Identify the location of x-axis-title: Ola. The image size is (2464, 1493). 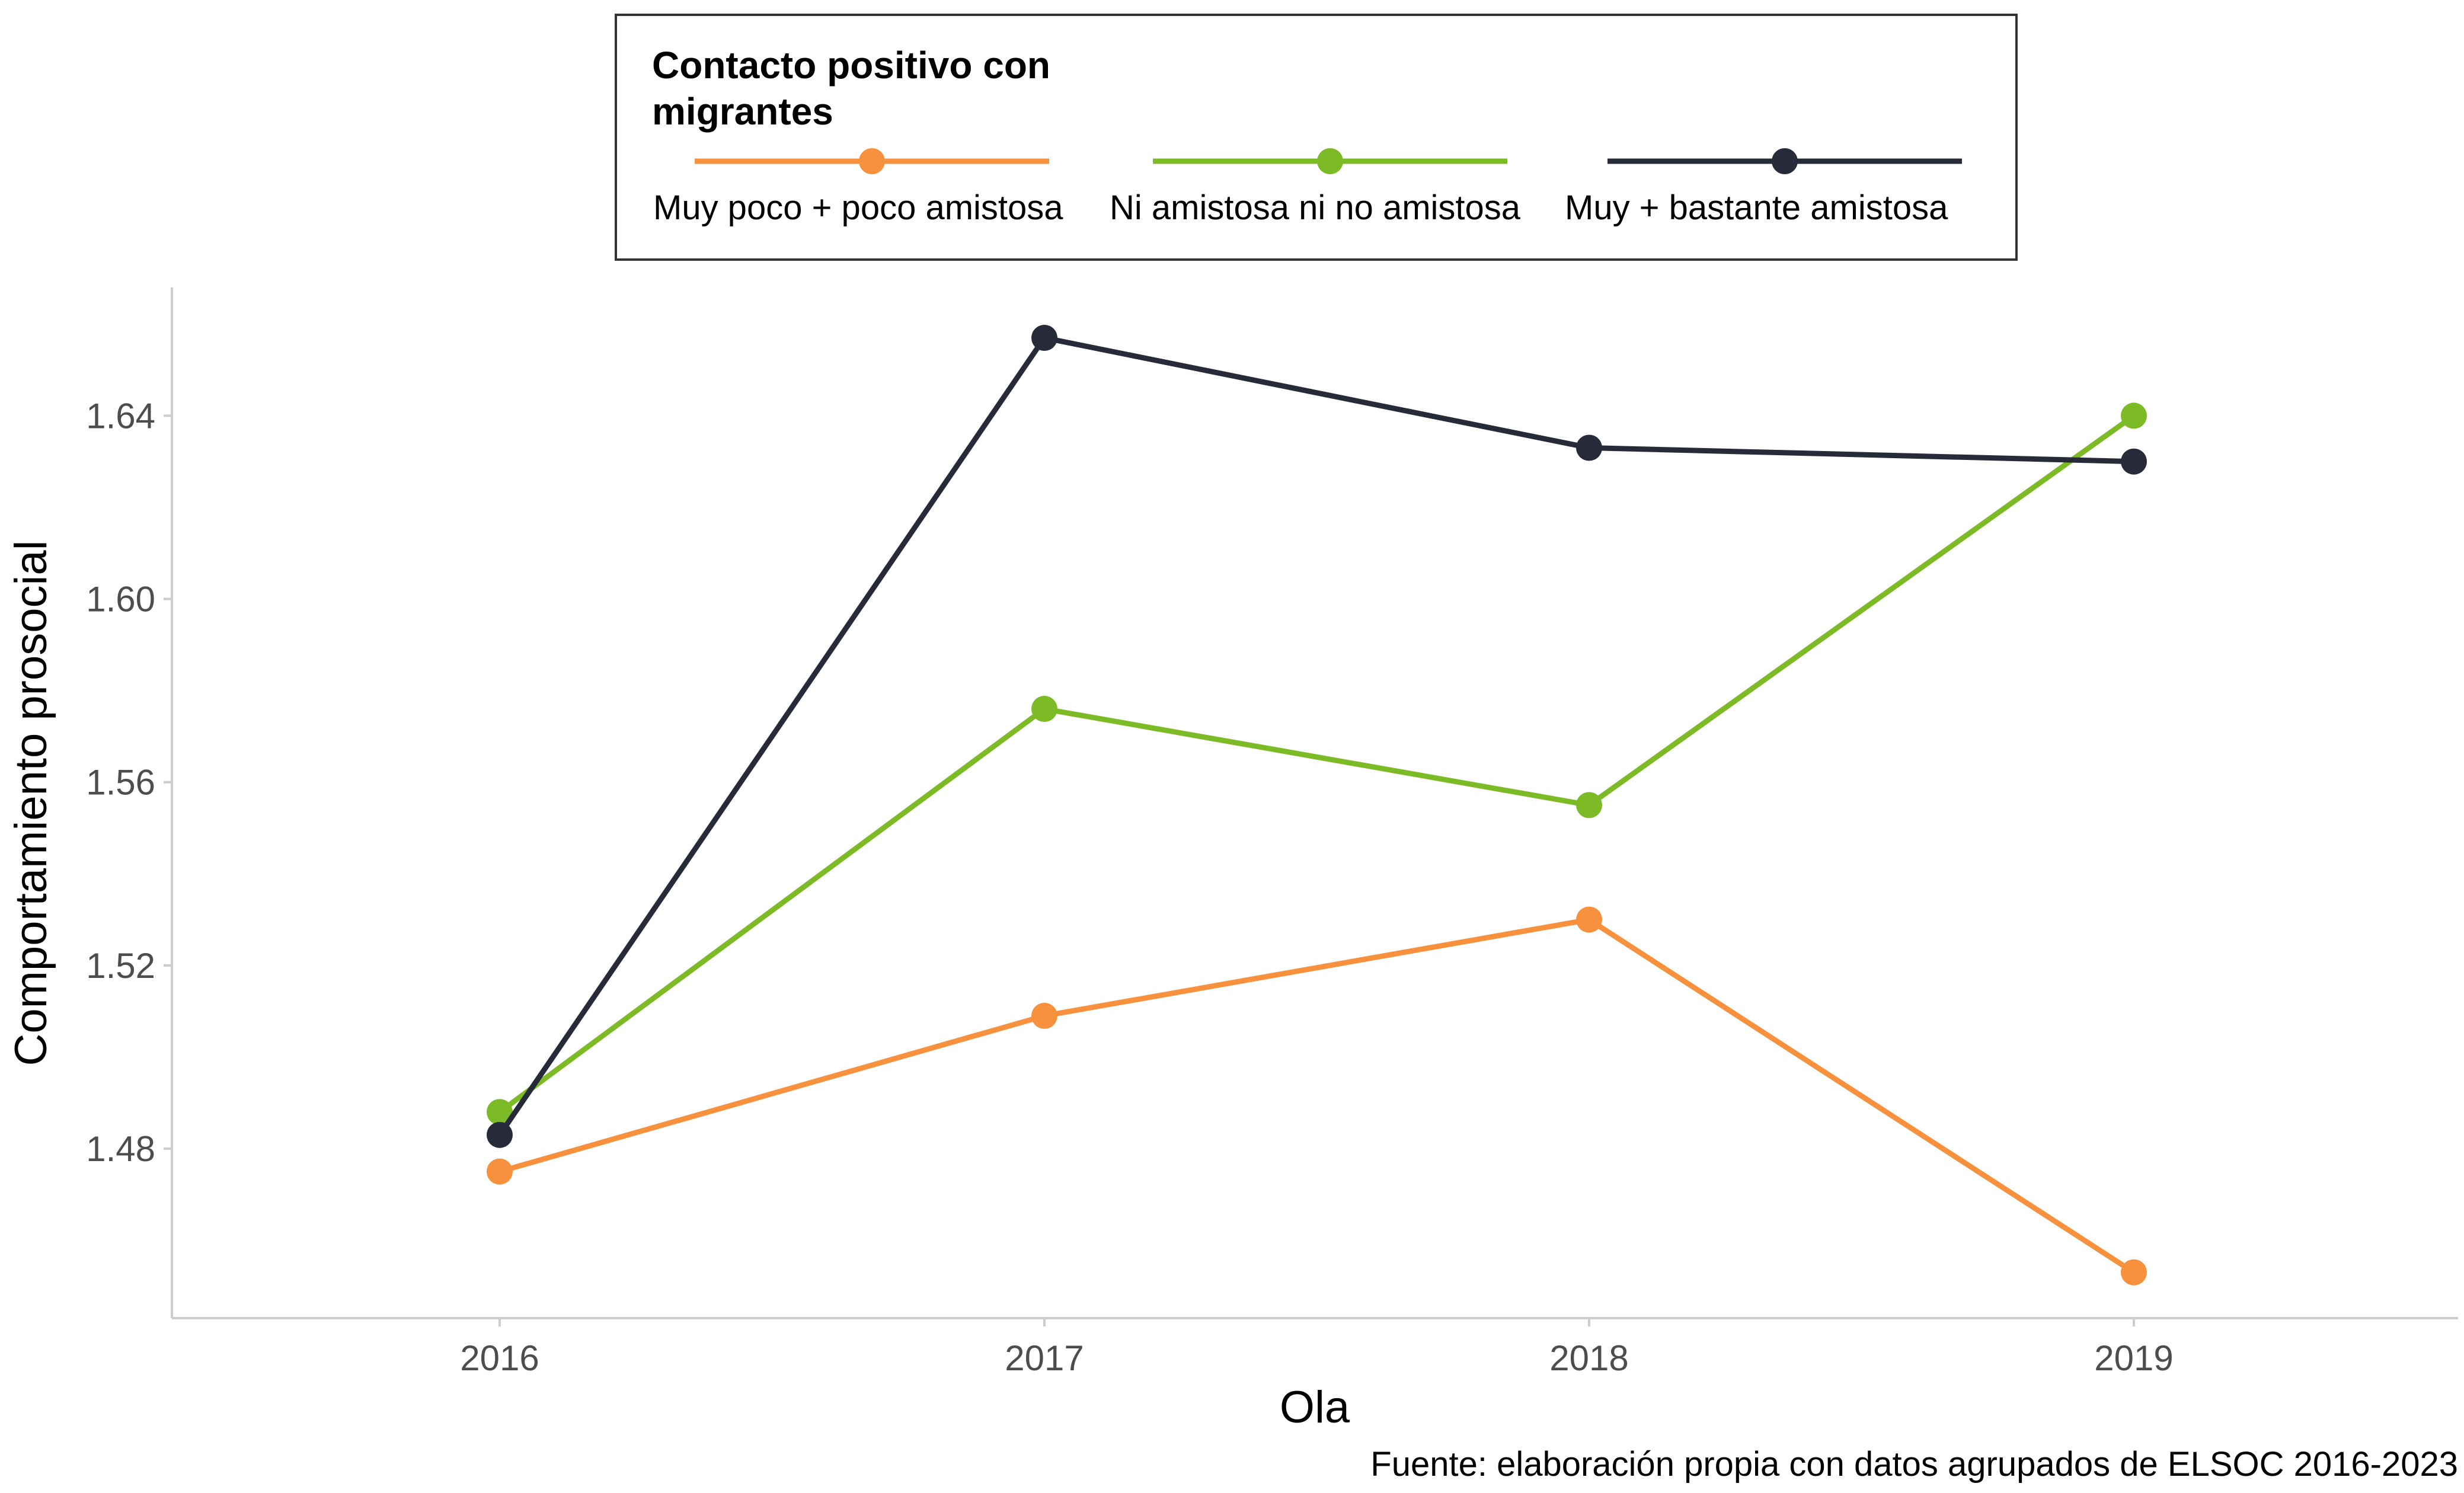
(1315, 1407).